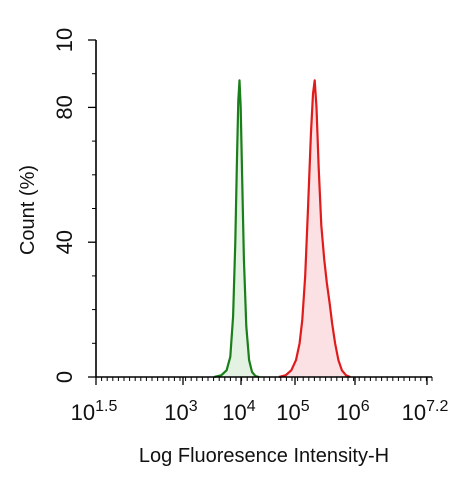 This screenshot has height=479, width=476. I want to click on y-tick-label-40: 40, so click(64, 242).